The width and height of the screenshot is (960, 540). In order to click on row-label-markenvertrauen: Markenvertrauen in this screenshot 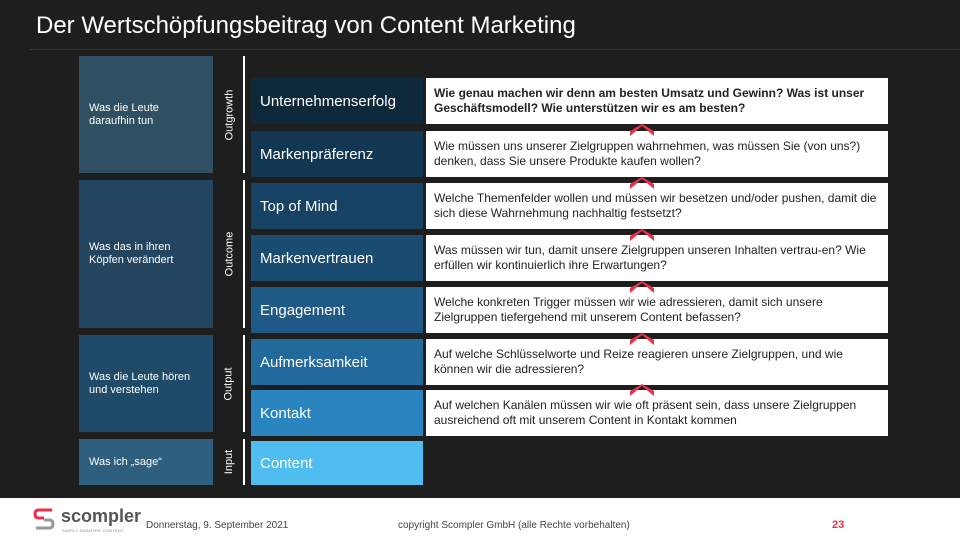, I will do `click(337, 258)`.